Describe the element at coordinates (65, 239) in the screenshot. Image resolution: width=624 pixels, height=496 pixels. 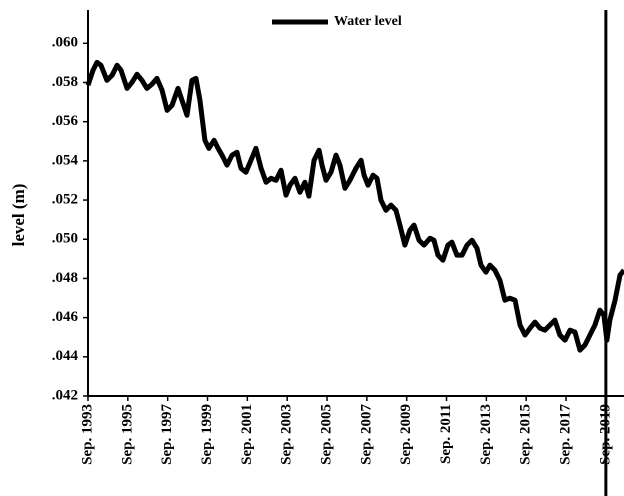
I see `y-tick-label: .050` at that location.